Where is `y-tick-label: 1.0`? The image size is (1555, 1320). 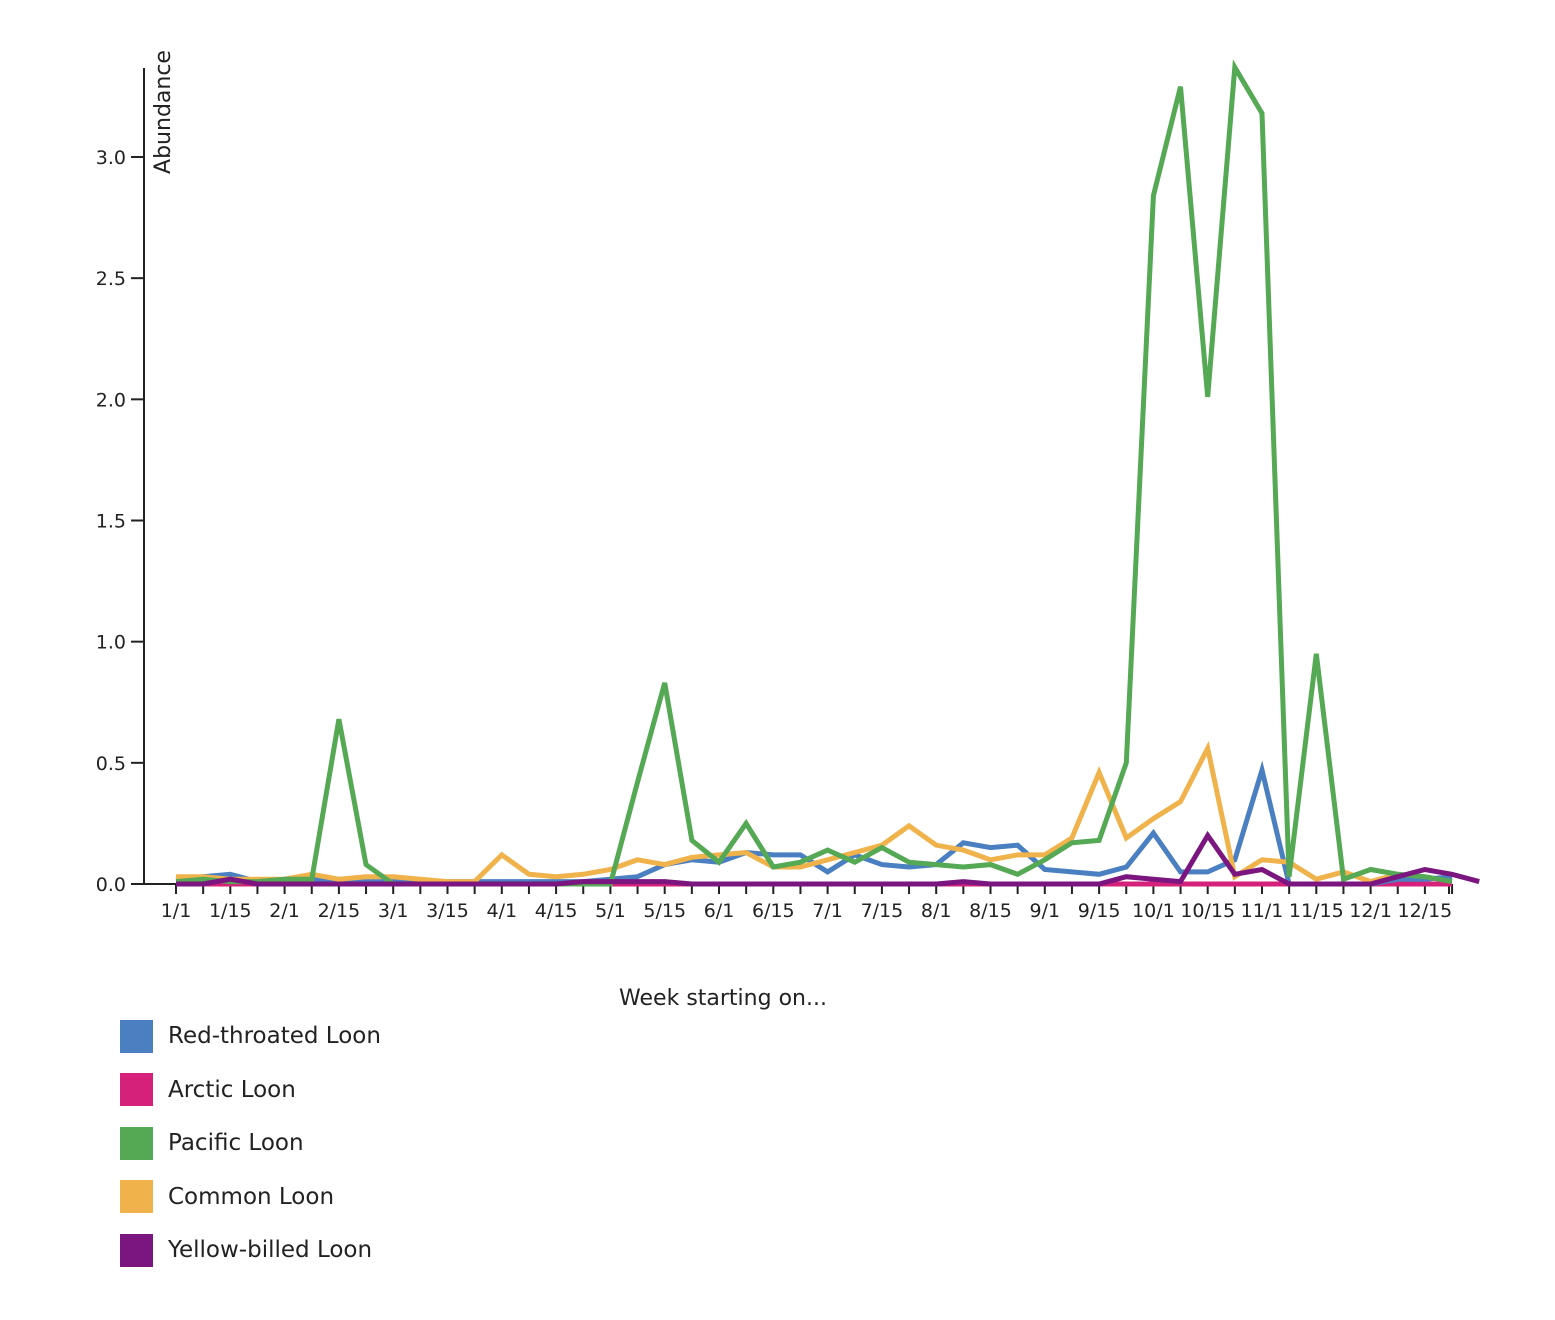
y-tick-label: 1.0 is located at coordinates (111, 643).